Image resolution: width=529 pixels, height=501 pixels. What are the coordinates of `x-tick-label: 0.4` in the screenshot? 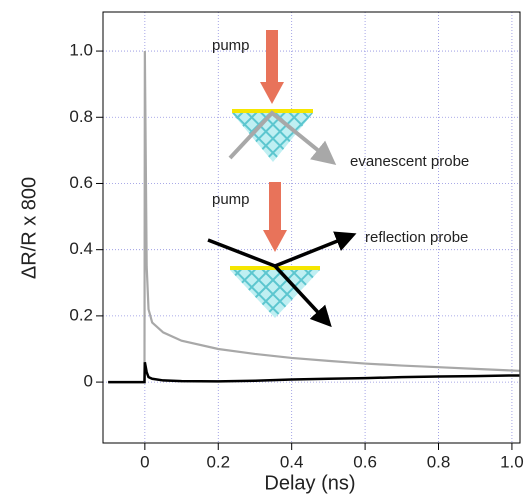 It's located at (292, 461).